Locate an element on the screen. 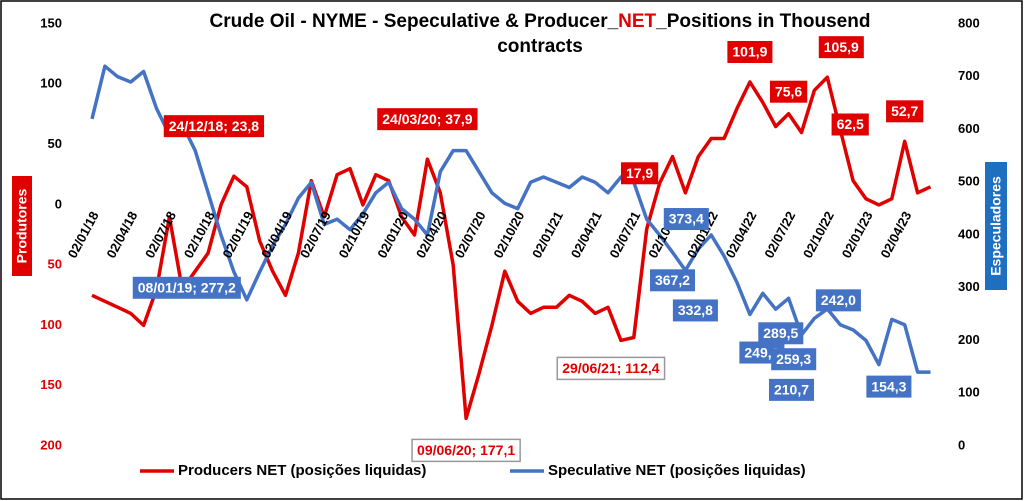  annotation-label: 62,5 is located at coordinates (850, 124).